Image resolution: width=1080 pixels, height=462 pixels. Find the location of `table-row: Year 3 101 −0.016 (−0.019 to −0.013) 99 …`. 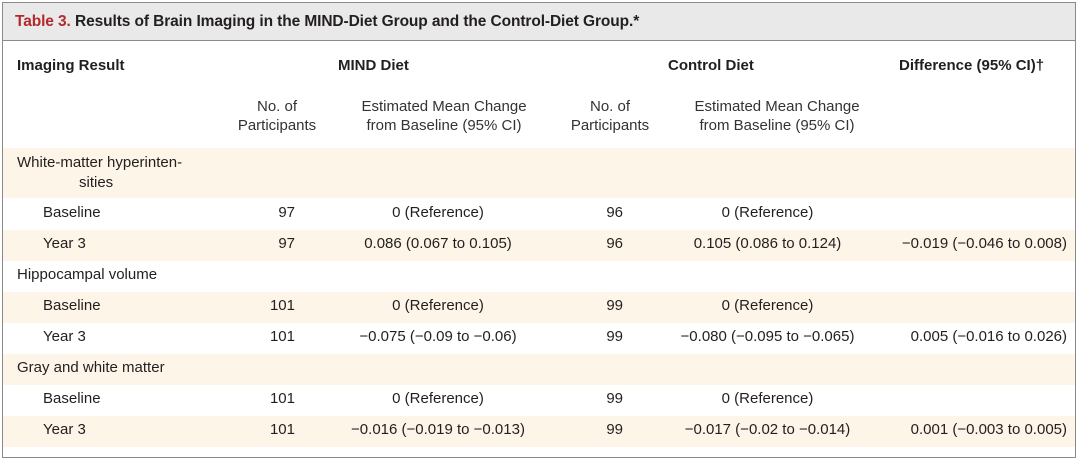

table-row: Year 3 101 −0.016 (−0.019 to −0.013) 99 … is located at coordinates (539, 431).